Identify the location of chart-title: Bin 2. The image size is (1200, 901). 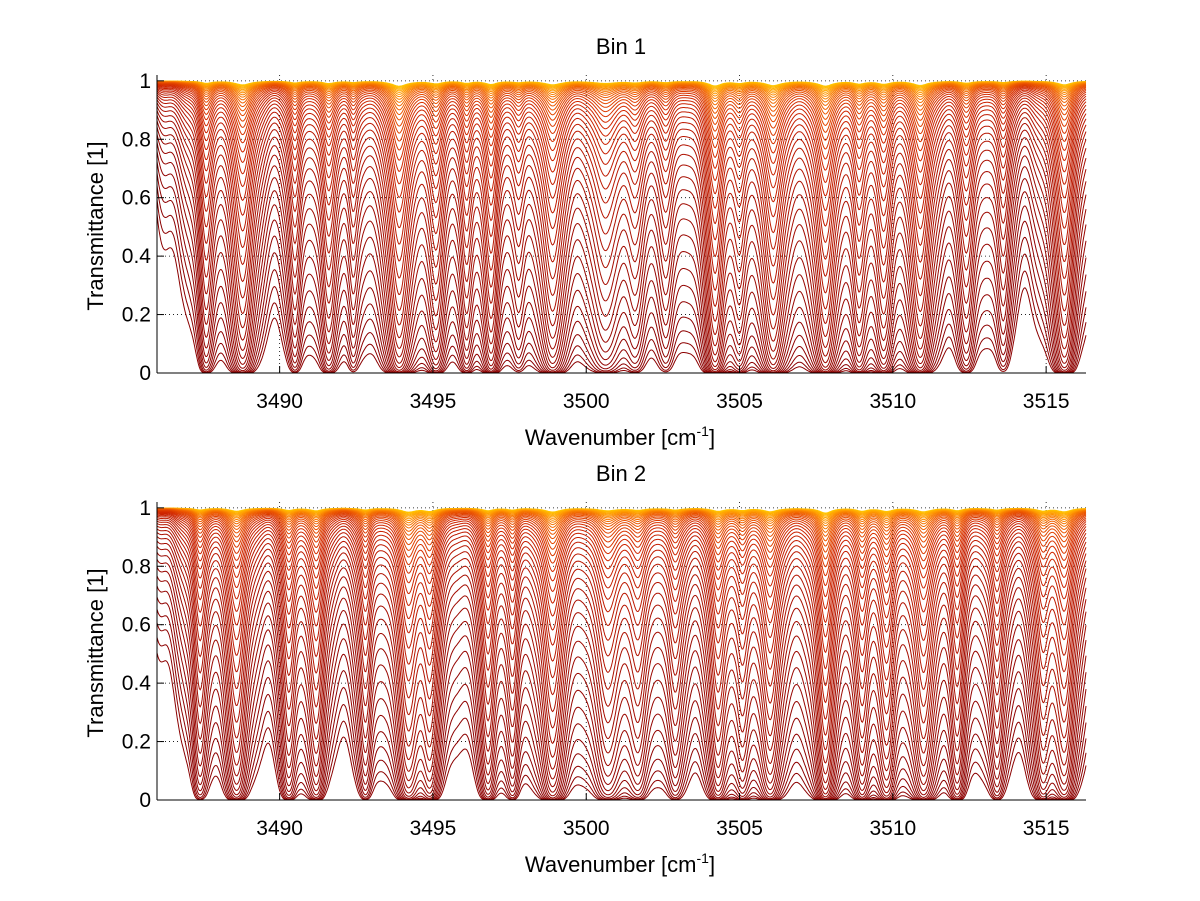
(621, 473).